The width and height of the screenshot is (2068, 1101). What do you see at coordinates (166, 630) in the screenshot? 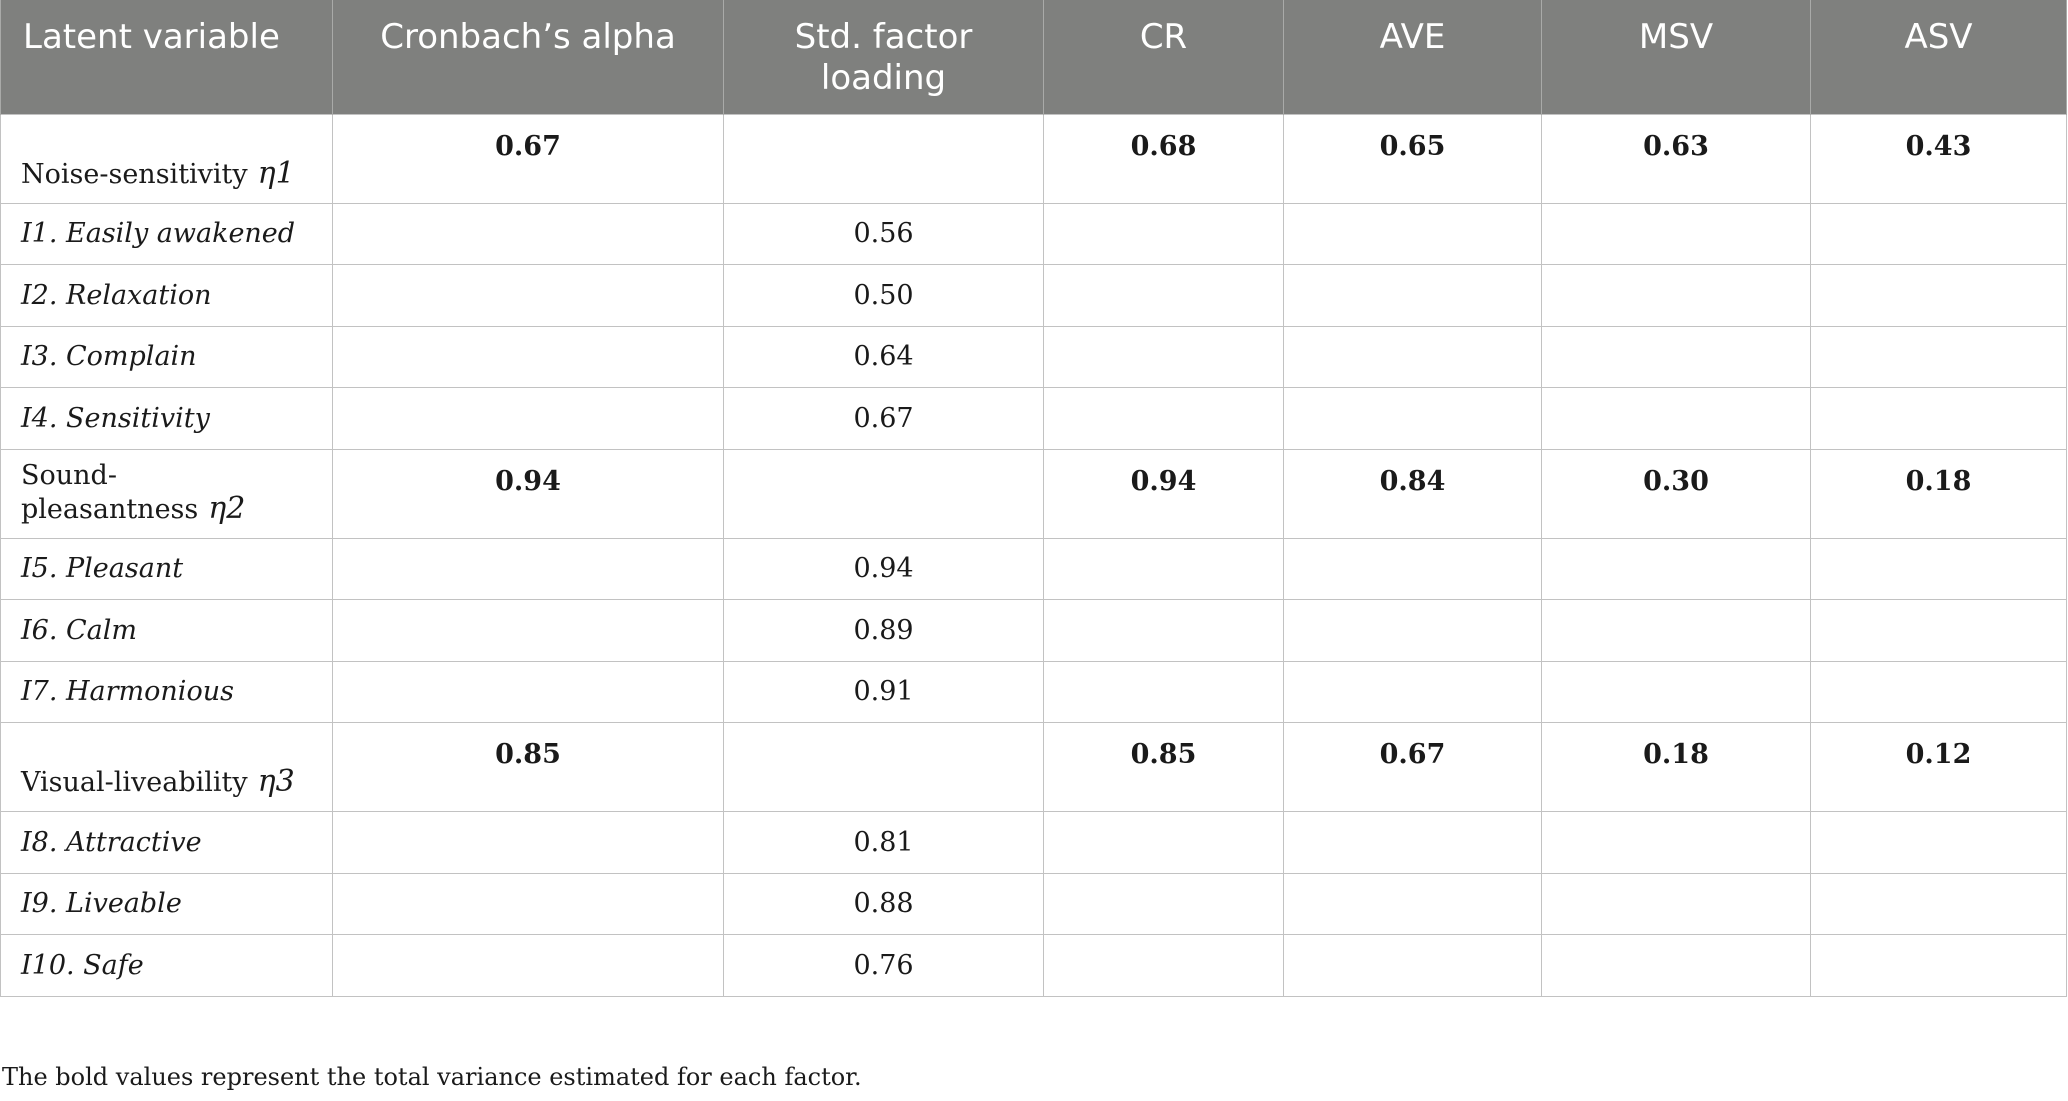
I see `item-label-cell: I6. Calm` at bounding box center [166, 630].